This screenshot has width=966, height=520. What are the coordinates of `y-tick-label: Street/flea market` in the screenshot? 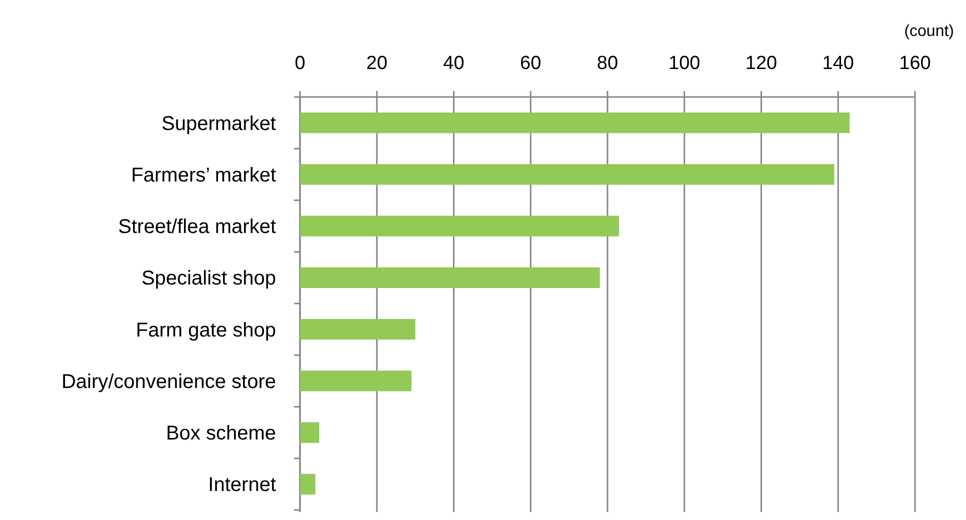 It's located at (197, 227).